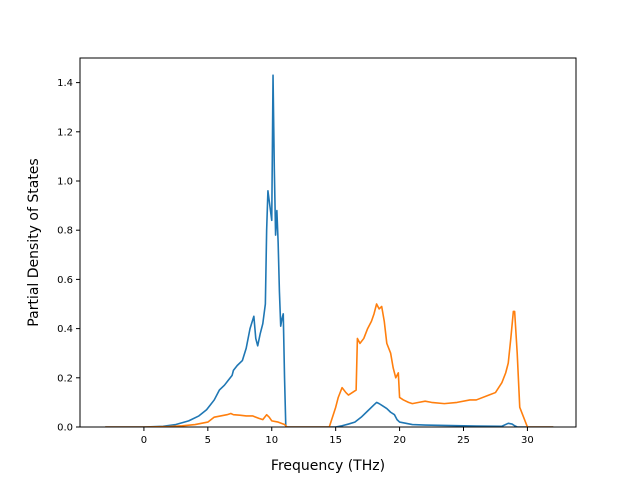 The width and height of the screenshot is (640, 480). What do you see at coordinates (335, 440) in the screenshot?
I see `x-tick-label: 15` at bounding box center [335, 440].